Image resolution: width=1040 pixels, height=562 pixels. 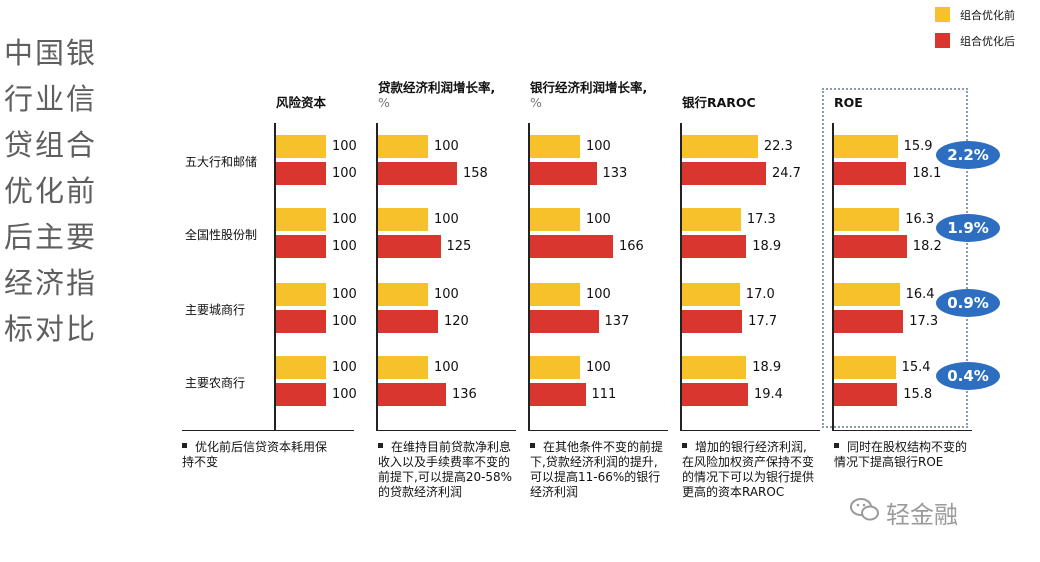 What do you see at coordinates (918, 146) in the screenshot?
I see `bar-value-label: 15.9` at bounding box center [918, 146].